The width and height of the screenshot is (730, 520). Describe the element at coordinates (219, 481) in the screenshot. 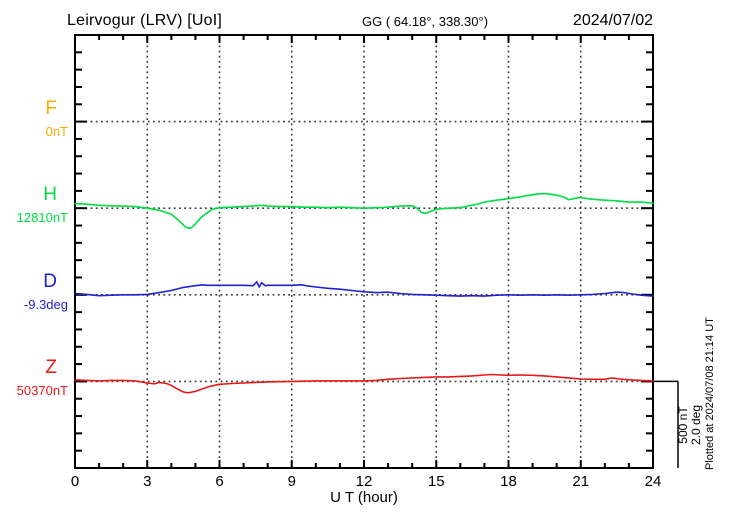

I see `x-tick-label-6: 6` at that location.